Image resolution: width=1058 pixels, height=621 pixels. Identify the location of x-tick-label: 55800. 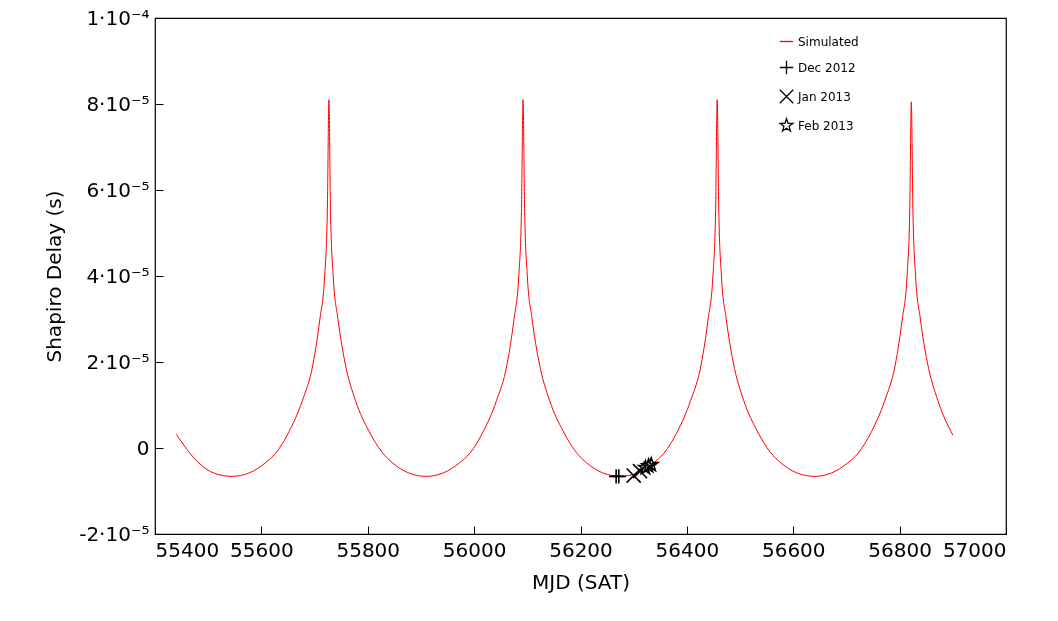
(368, 549).